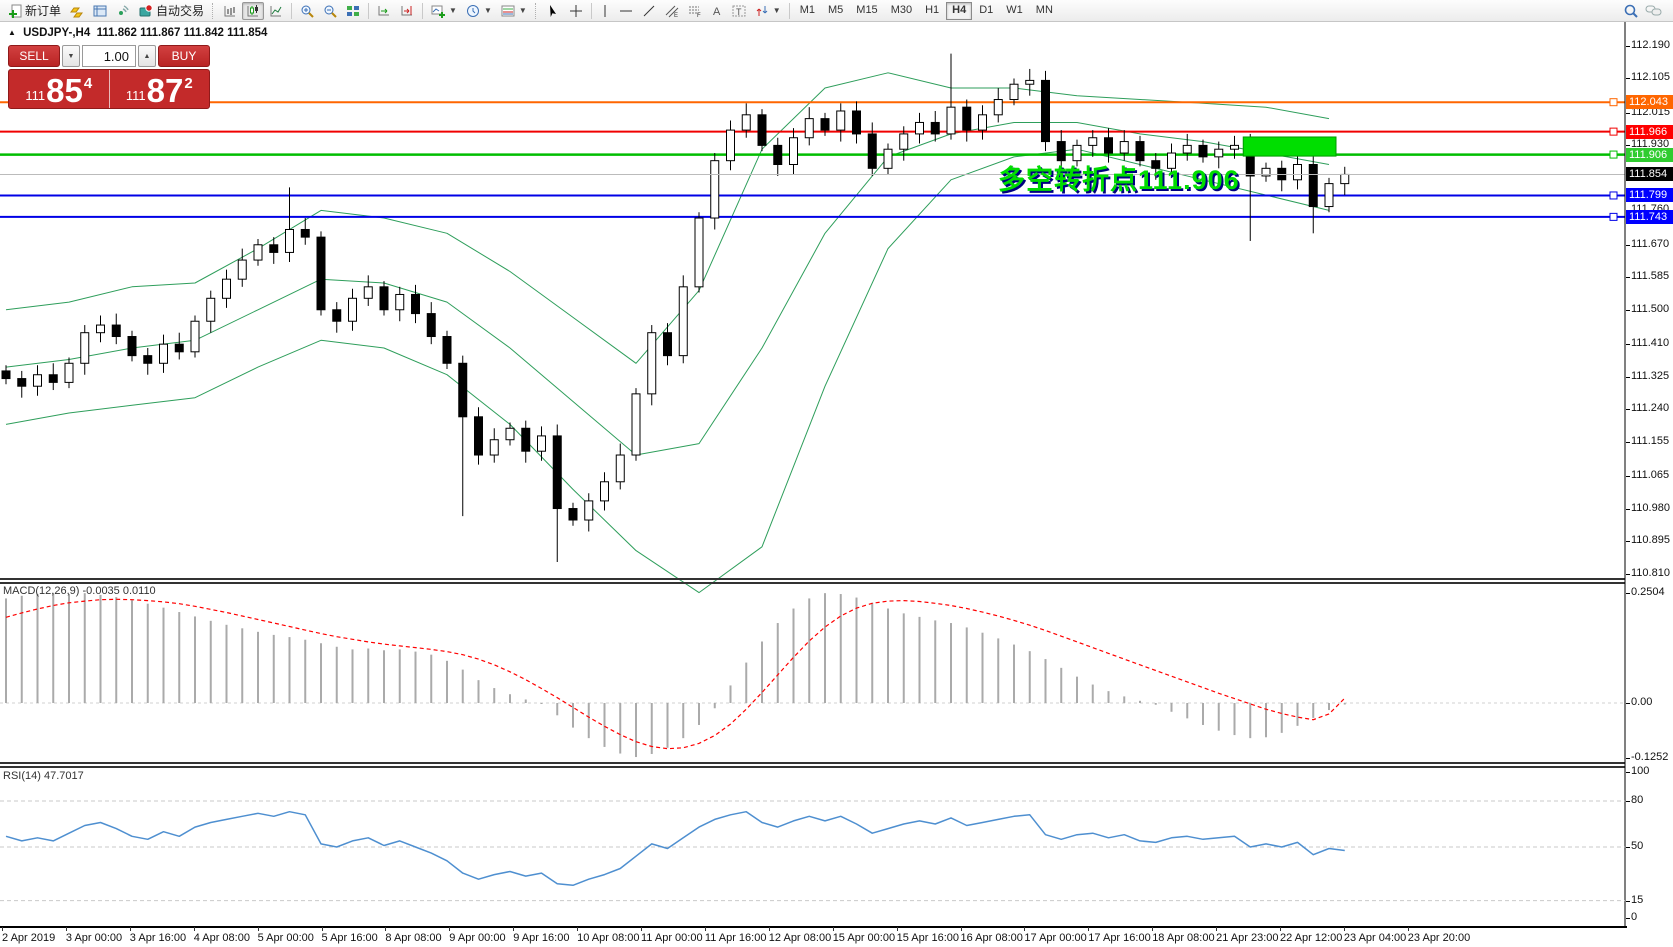 Image resolution: width=1673 pixels, height=947 pixels. I want to click on line-chart-button, so click(276, 11).